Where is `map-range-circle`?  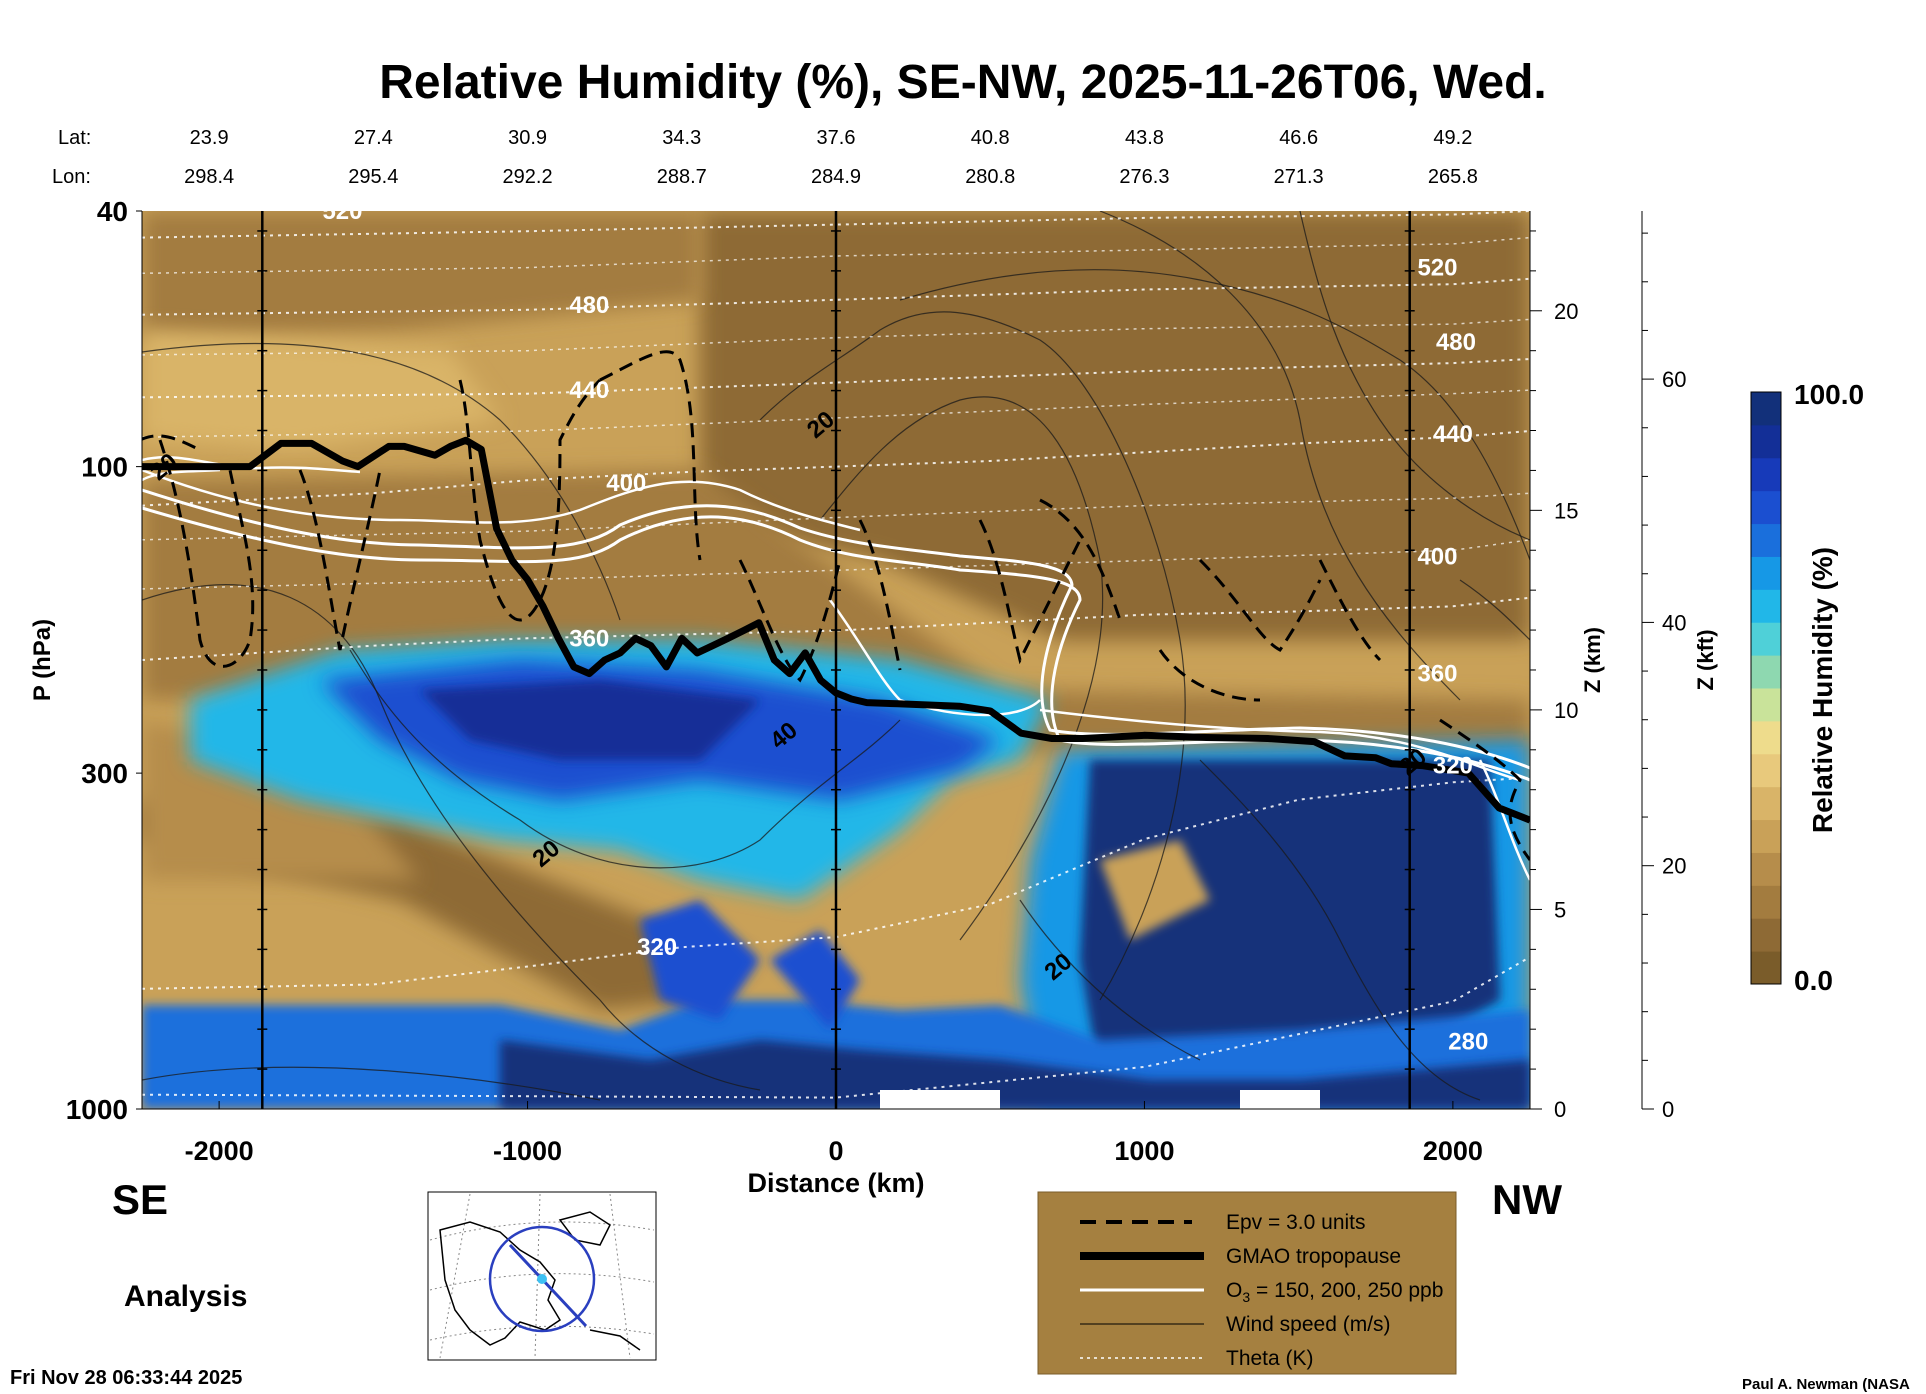
map-range-circle is located at coordinates (542, 1279).